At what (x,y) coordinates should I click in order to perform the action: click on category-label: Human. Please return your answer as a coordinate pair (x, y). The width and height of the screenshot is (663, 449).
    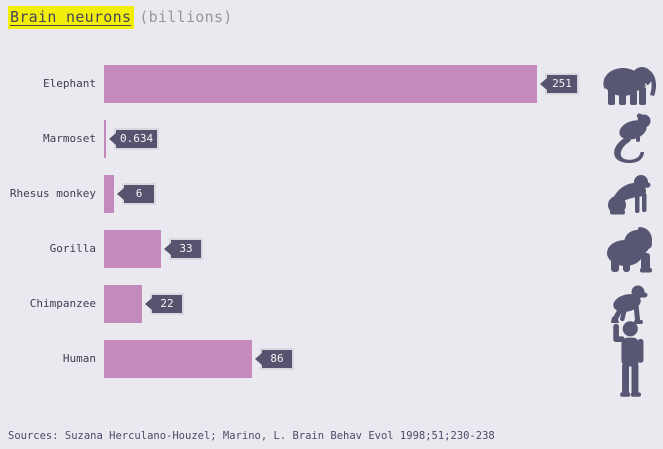
    Looking at the image, I should click on (79, 358).